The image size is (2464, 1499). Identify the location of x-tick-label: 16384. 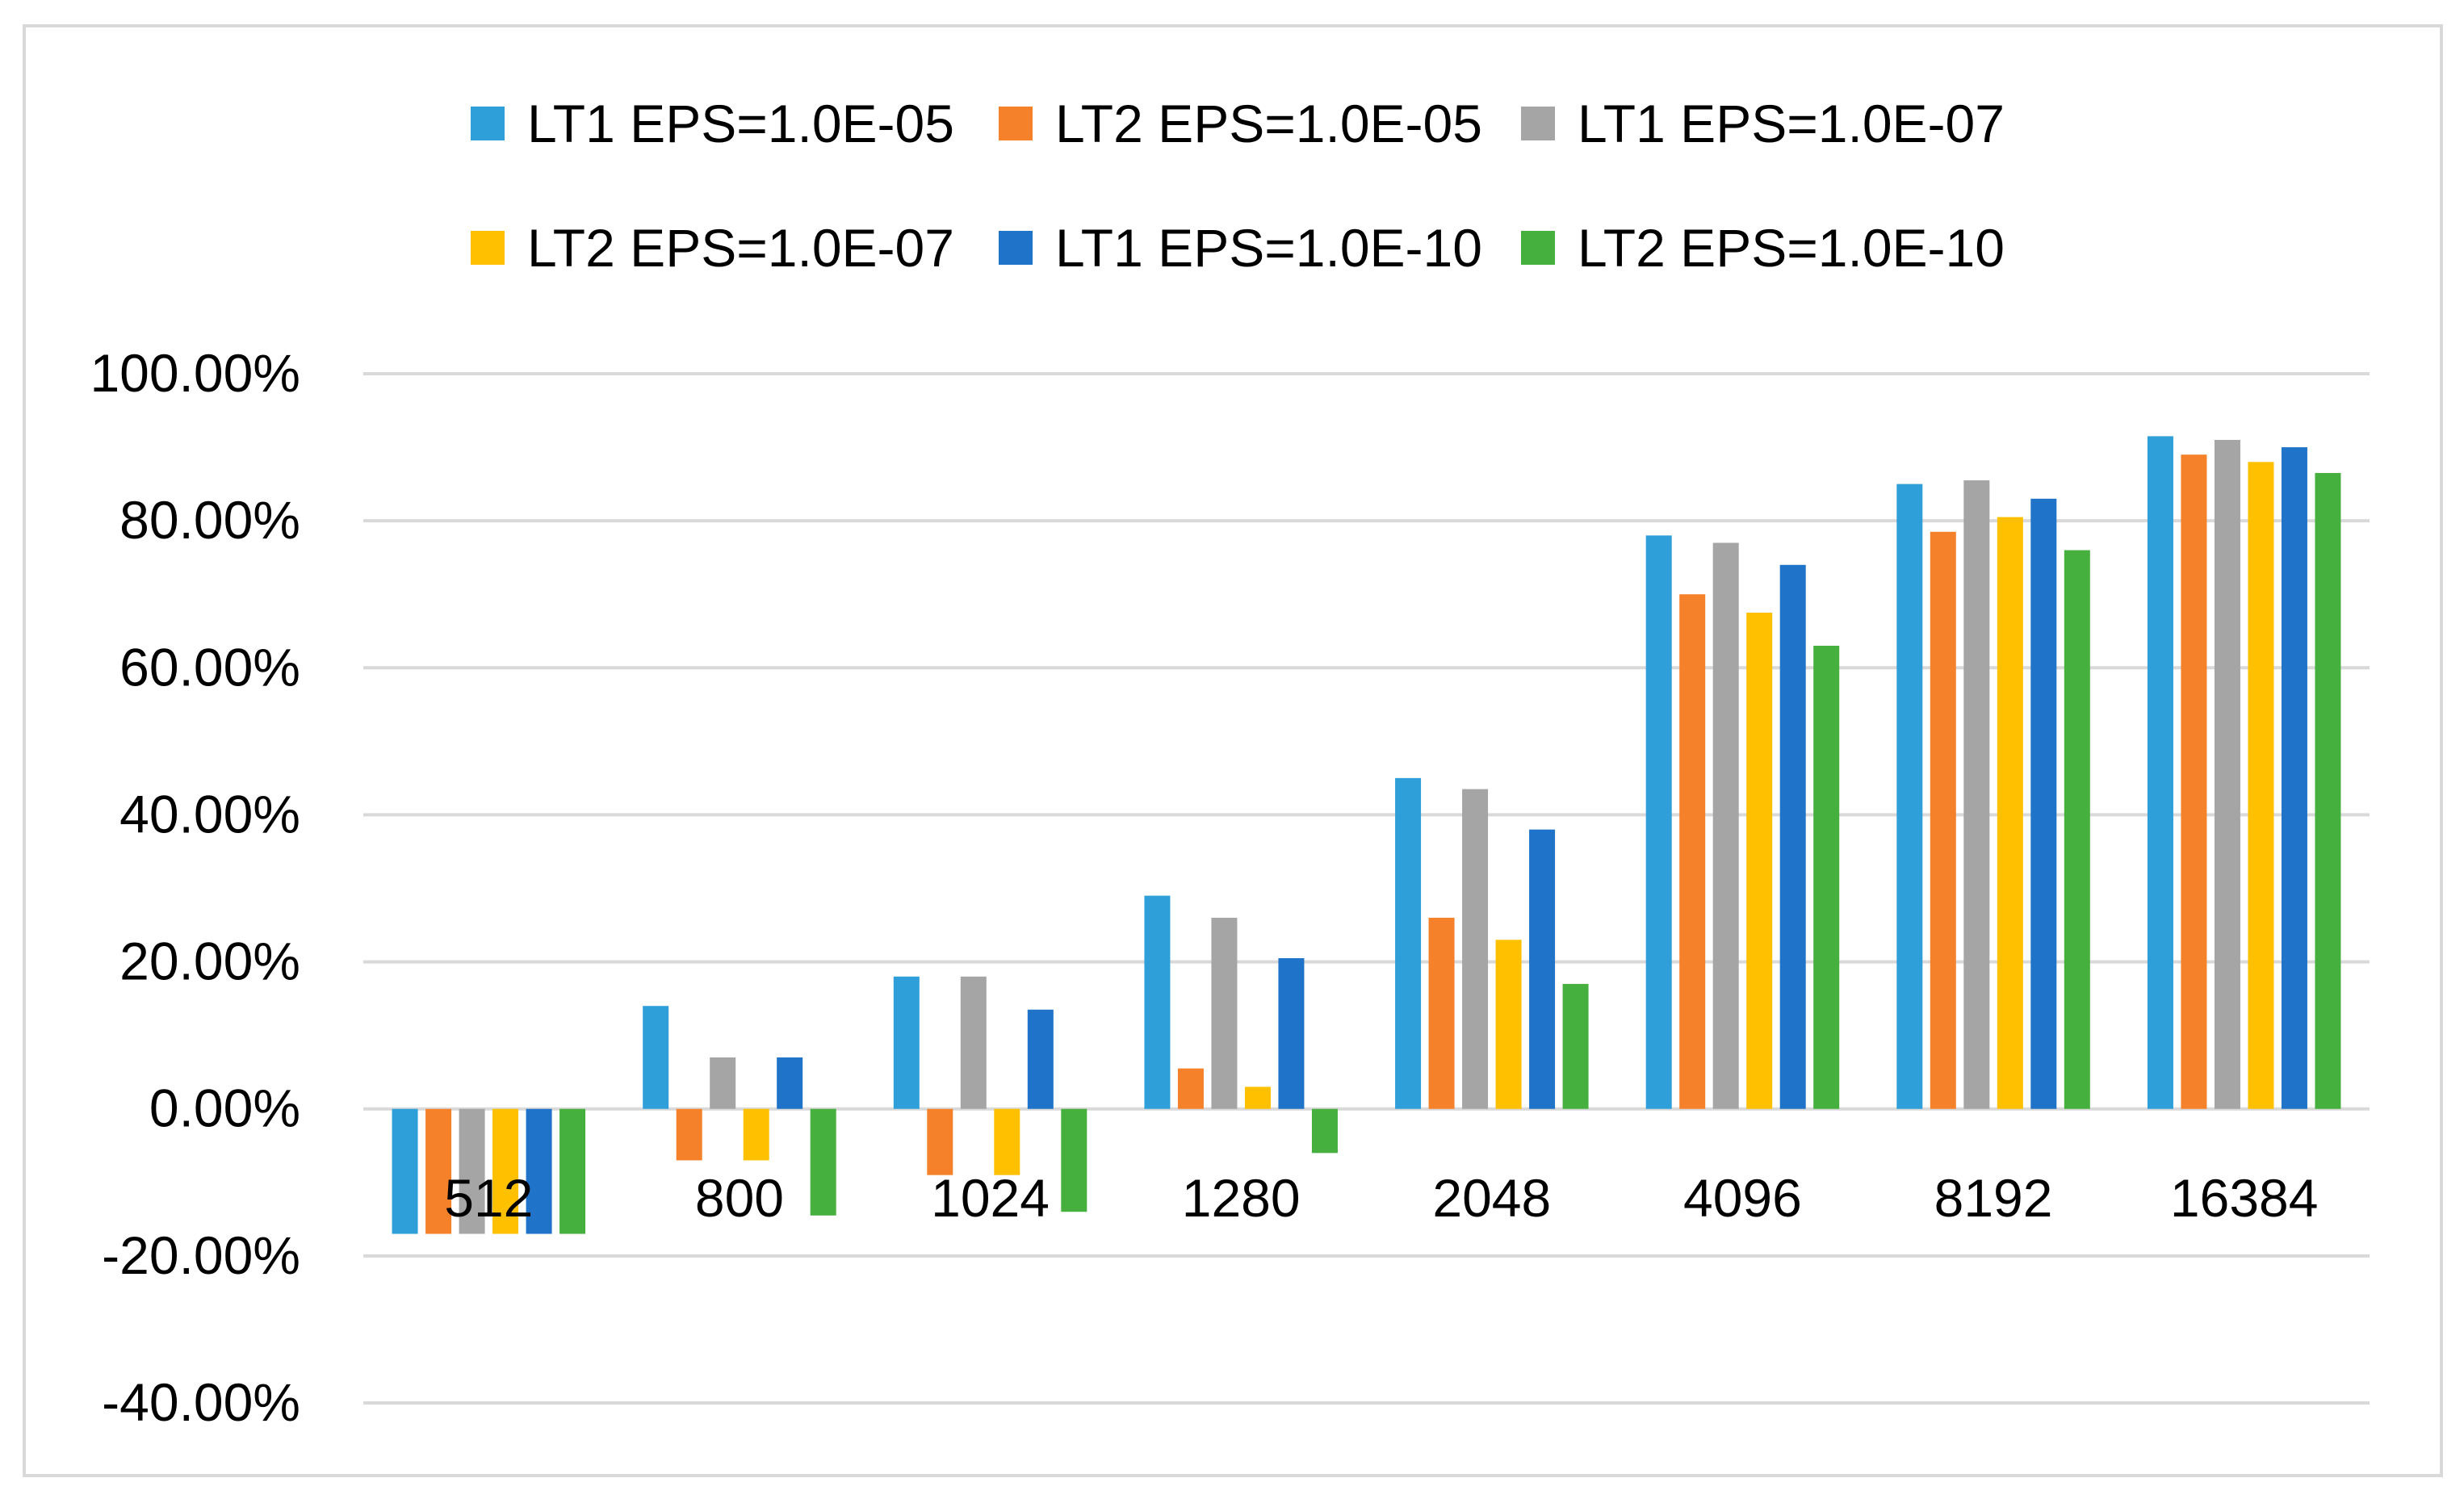
(2244, 1198).